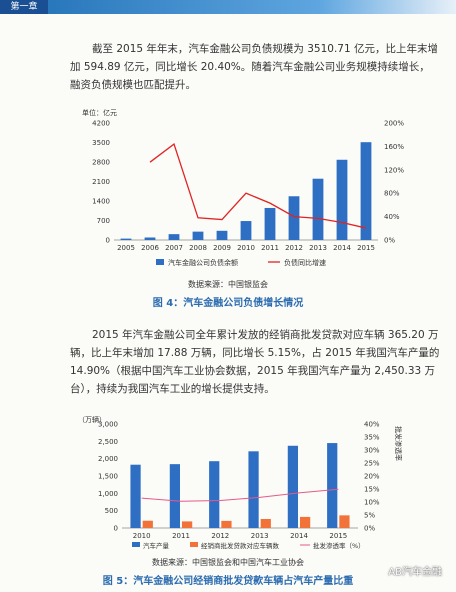 The image size is (456, 592). Describe the element at coordinates (108, 459) in the screenshot. I see `y-left-tick-label: 2,000` at that location.